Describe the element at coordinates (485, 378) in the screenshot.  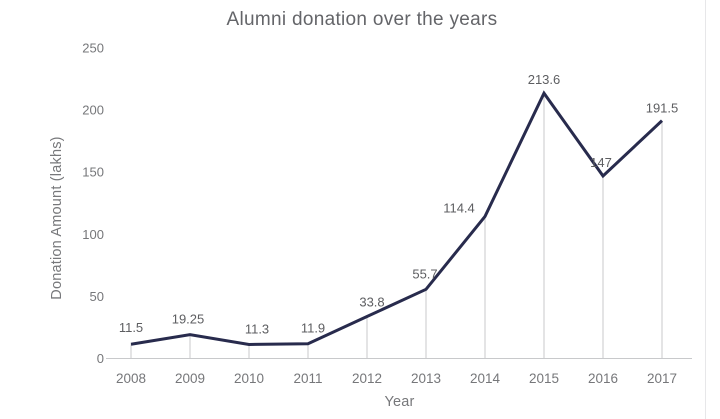
I see `x-tick-label: 2014` at that location.